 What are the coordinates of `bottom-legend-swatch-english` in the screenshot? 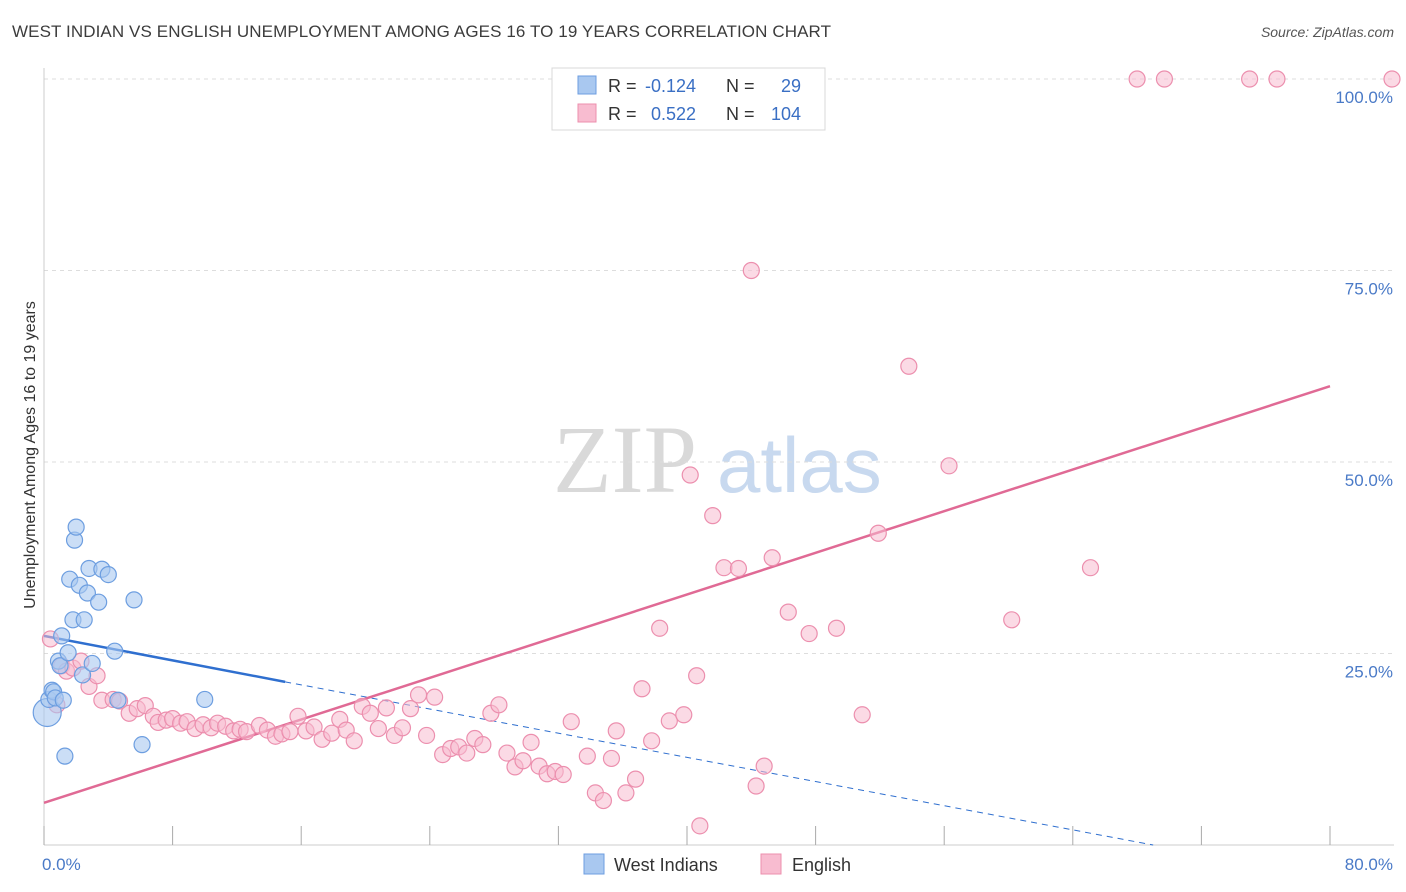 It's located at (771, 864).